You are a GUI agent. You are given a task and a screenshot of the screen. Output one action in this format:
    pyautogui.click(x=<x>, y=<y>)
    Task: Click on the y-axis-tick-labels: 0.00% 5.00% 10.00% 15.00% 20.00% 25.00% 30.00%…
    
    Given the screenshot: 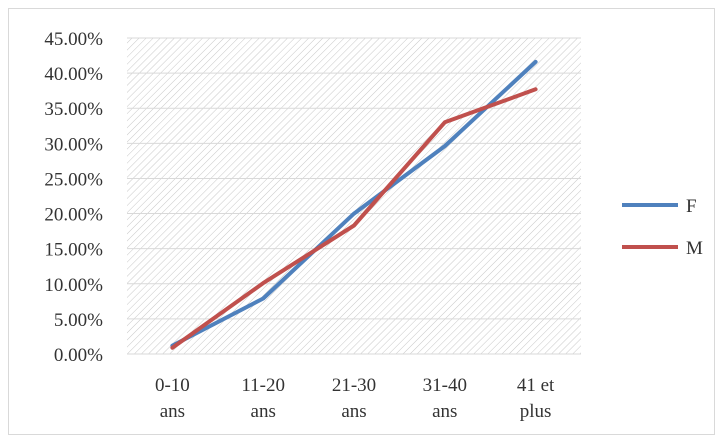 What is the action you would take?
    pyautogui.click(x=73, y=197)
    